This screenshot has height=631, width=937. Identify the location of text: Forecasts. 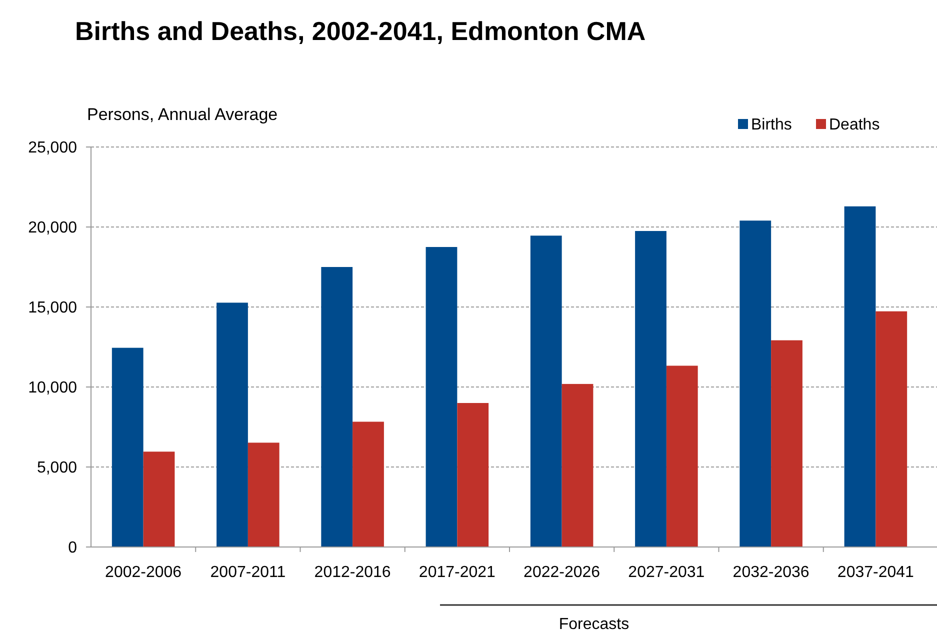
(594, 623).